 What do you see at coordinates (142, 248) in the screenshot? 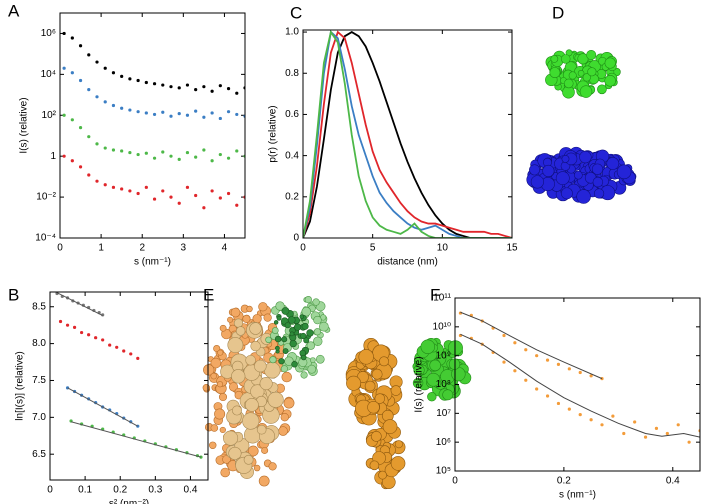
I see `x-tick-label: 2` at bounding box center [142, 248].